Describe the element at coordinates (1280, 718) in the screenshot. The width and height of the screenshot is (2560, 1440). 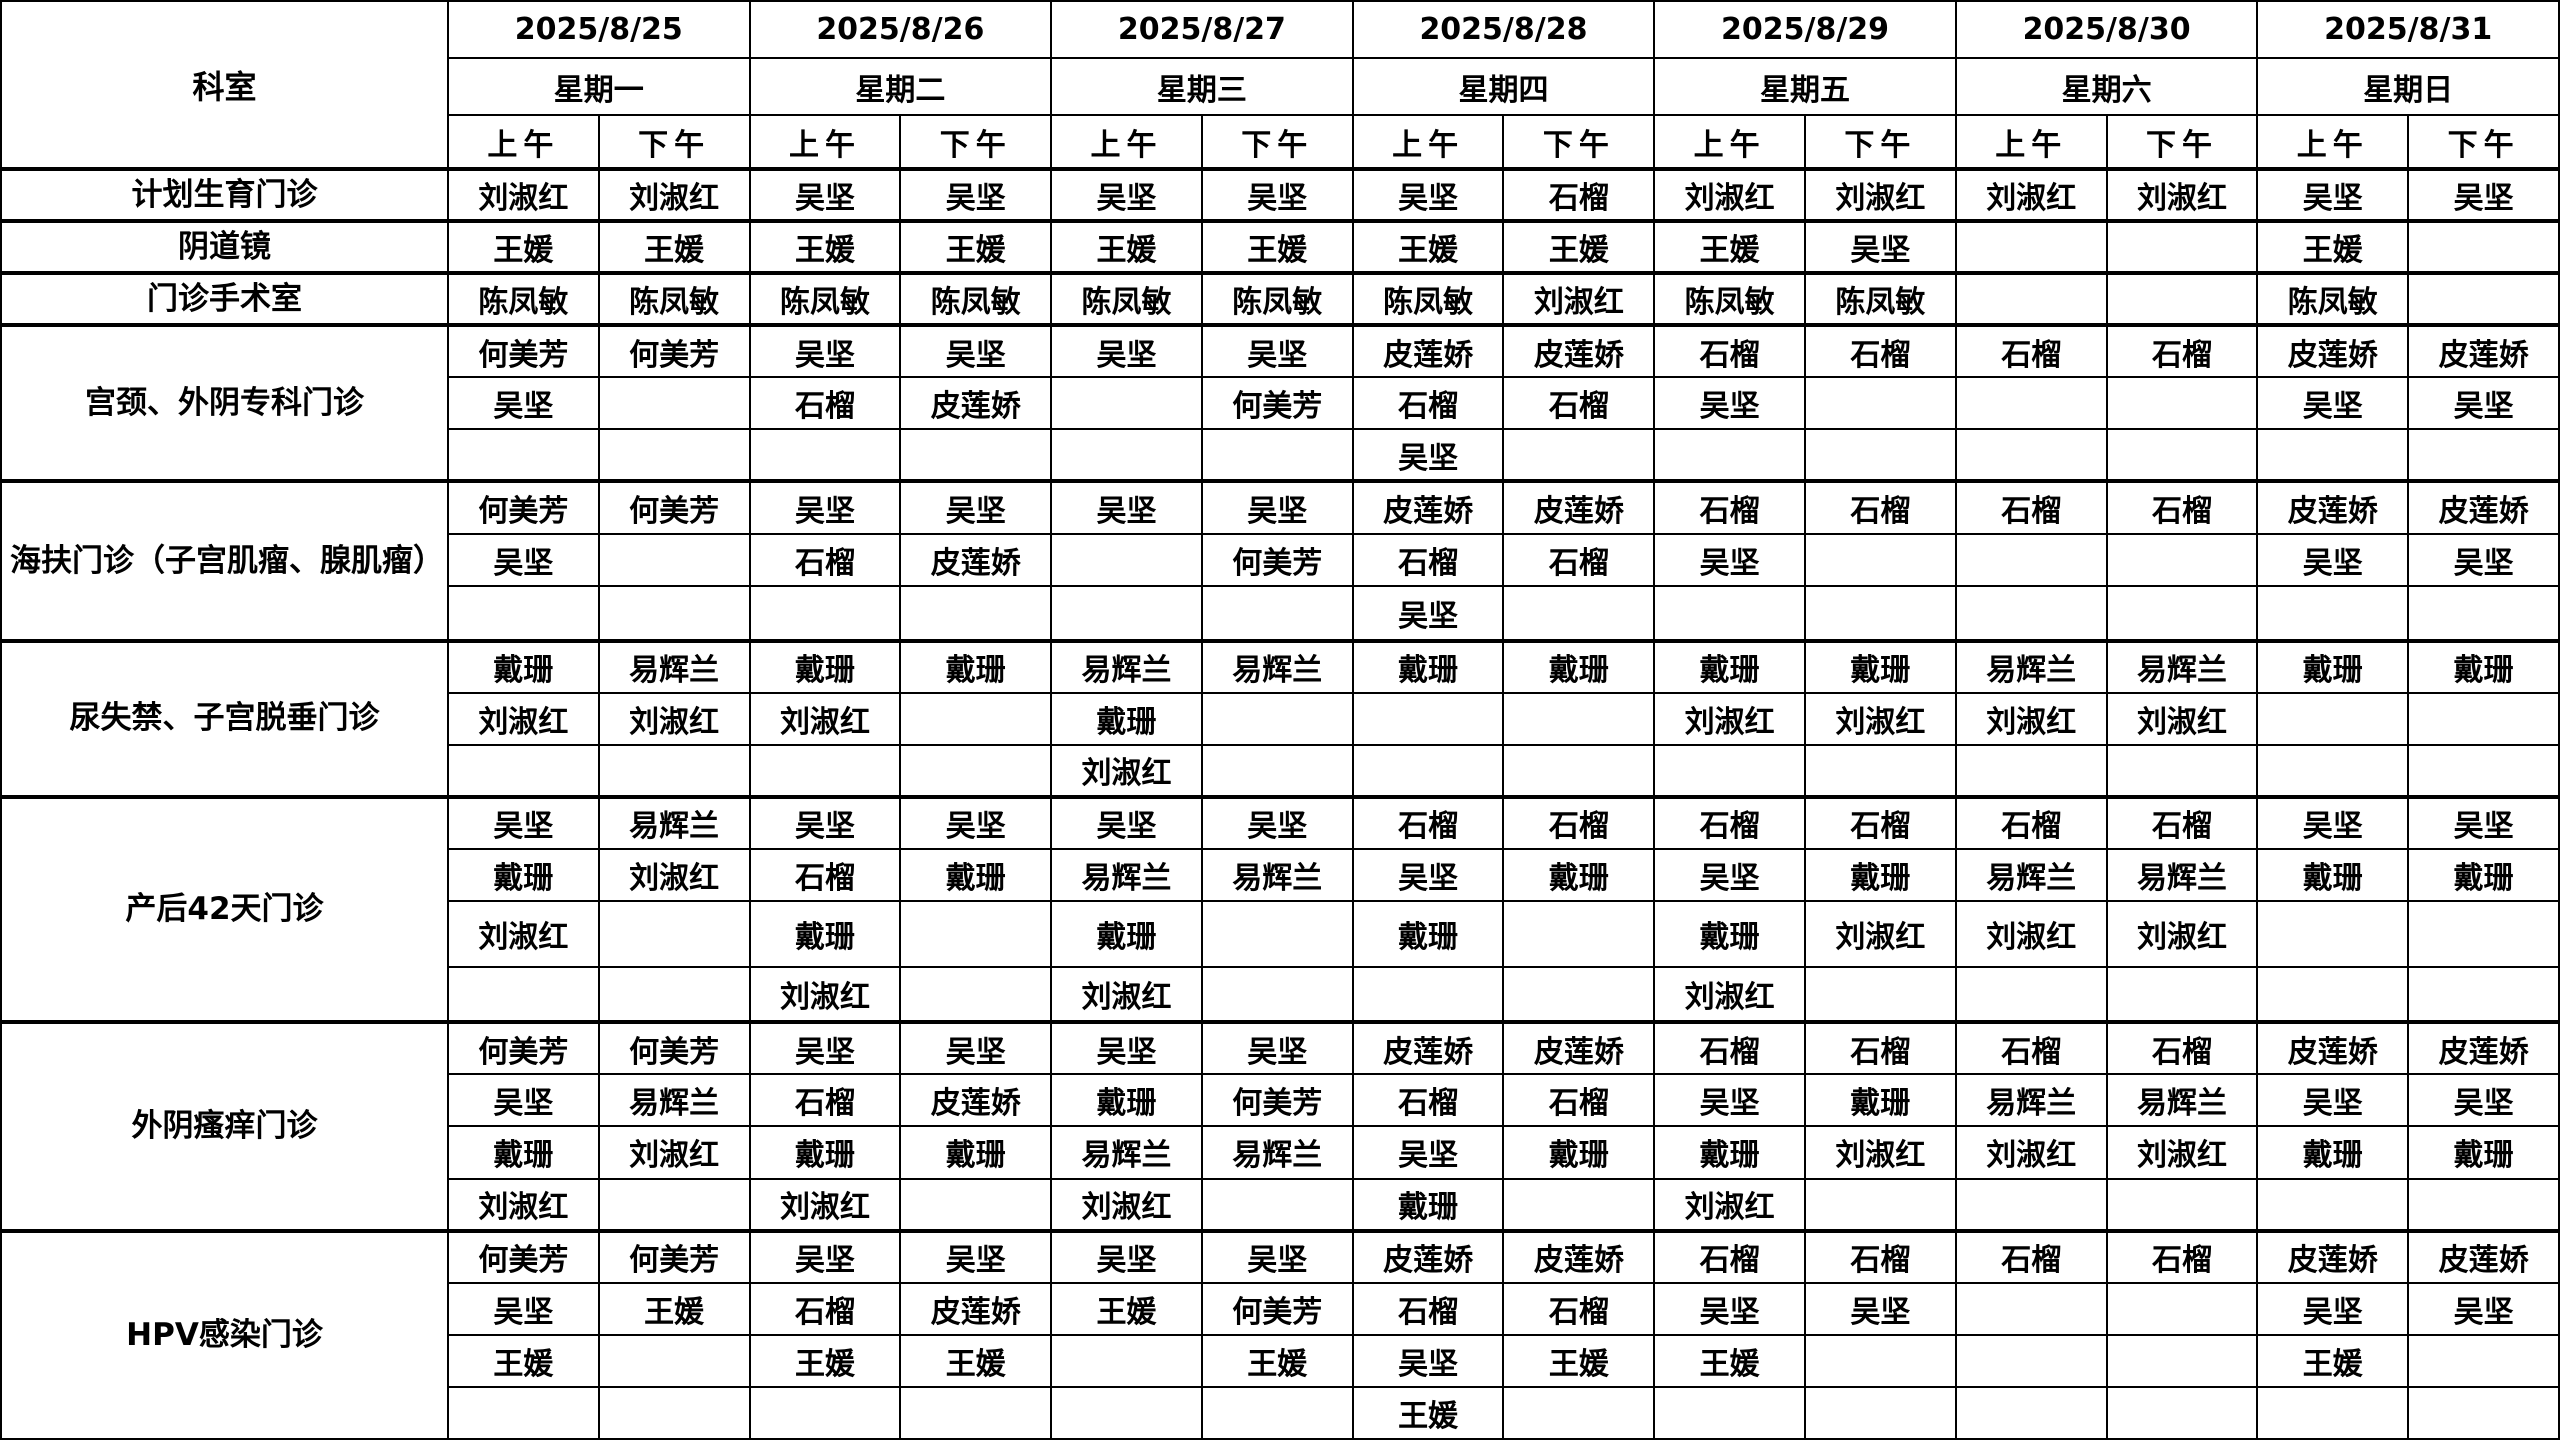
I see `schedule-row: 刘淑红 刘淑红 刘淑红 戴珊 刘淑红 刘淑红 刘淑红 刘淑红` at that location.